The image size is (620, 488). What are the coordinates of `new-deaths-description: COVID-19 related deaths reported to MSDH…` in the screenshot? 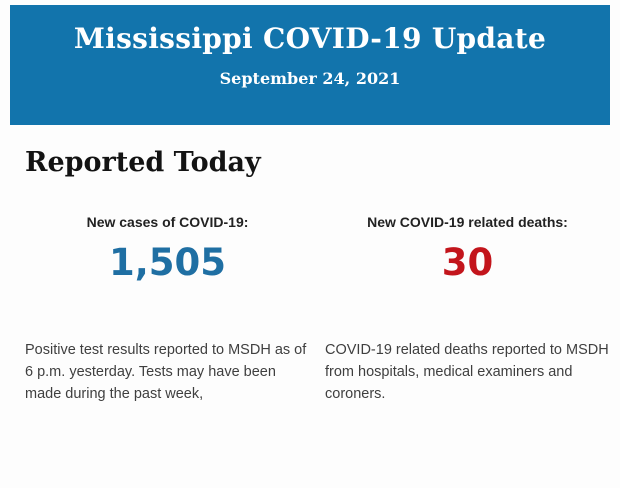 It's located at (467, 372).